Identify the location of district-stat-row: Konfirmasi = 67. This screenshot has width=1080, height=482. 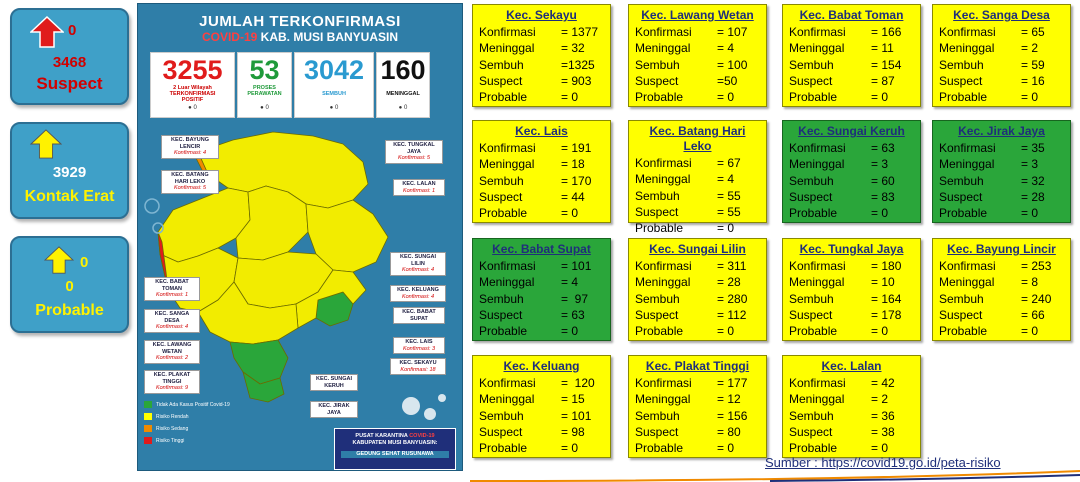
(697, 163).